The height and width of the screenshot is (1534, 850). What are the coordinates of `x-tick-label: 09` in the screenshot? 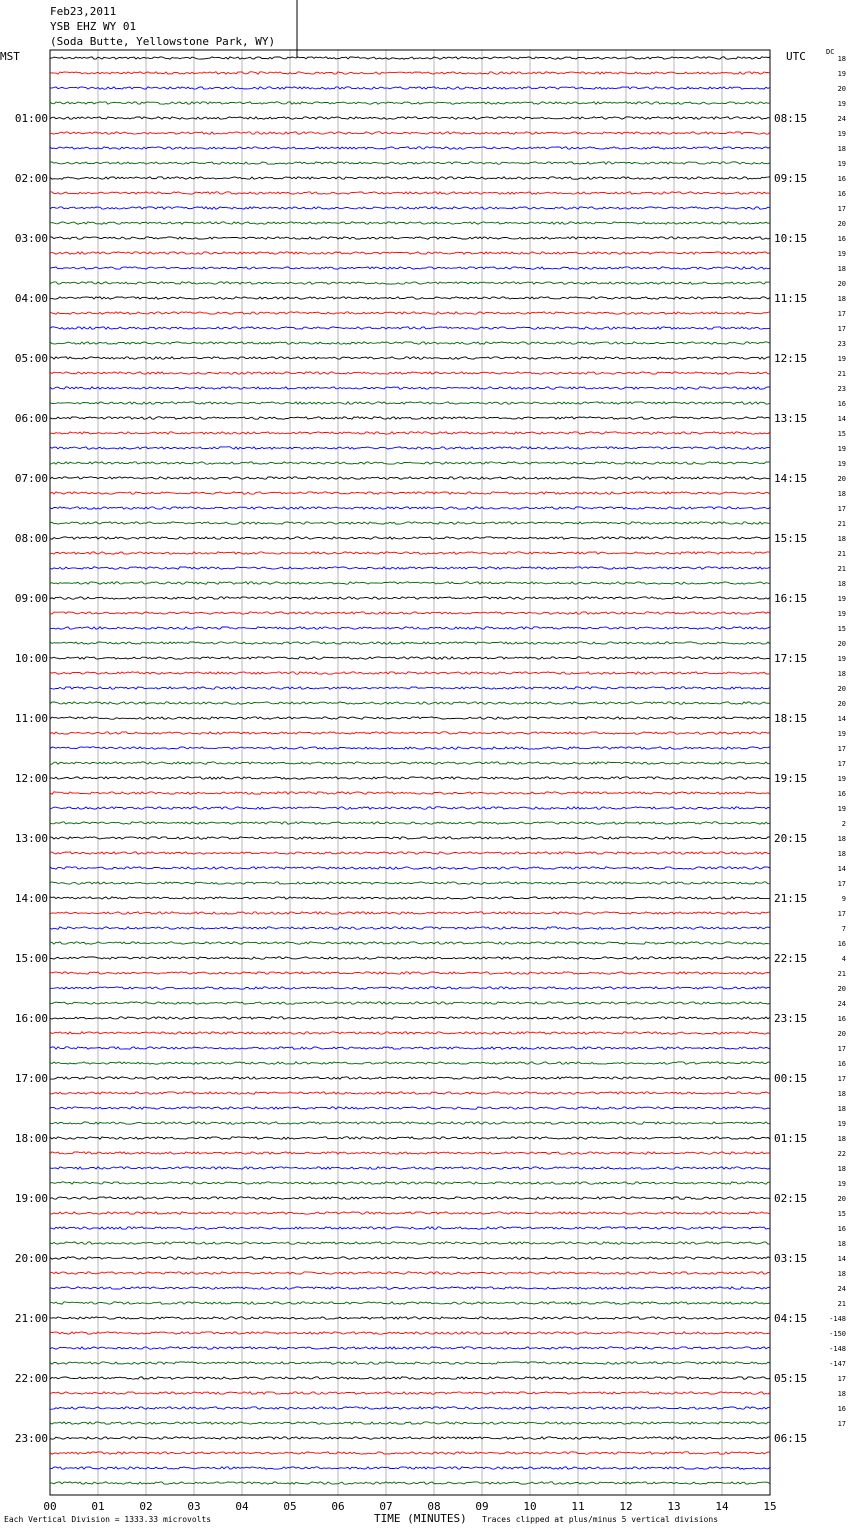 It's located at (481, 1506).